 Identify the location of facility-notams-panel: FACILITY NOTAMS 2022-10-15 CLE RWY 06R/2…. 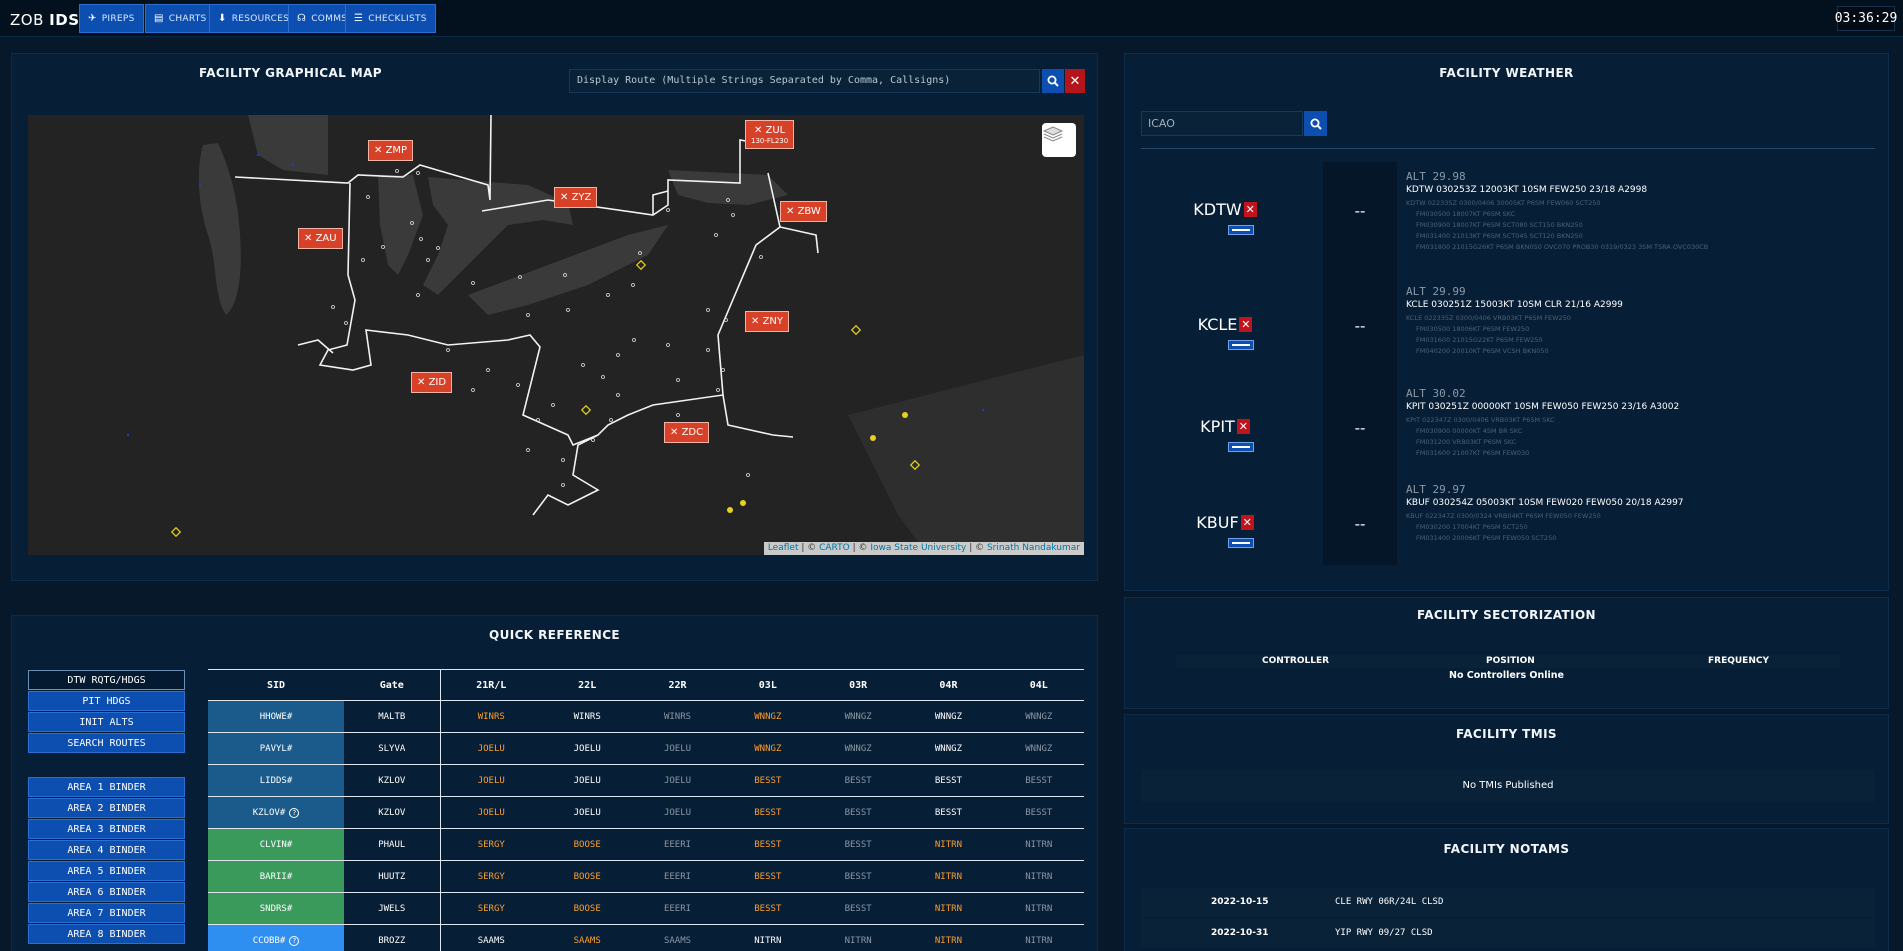
(1506, 889).